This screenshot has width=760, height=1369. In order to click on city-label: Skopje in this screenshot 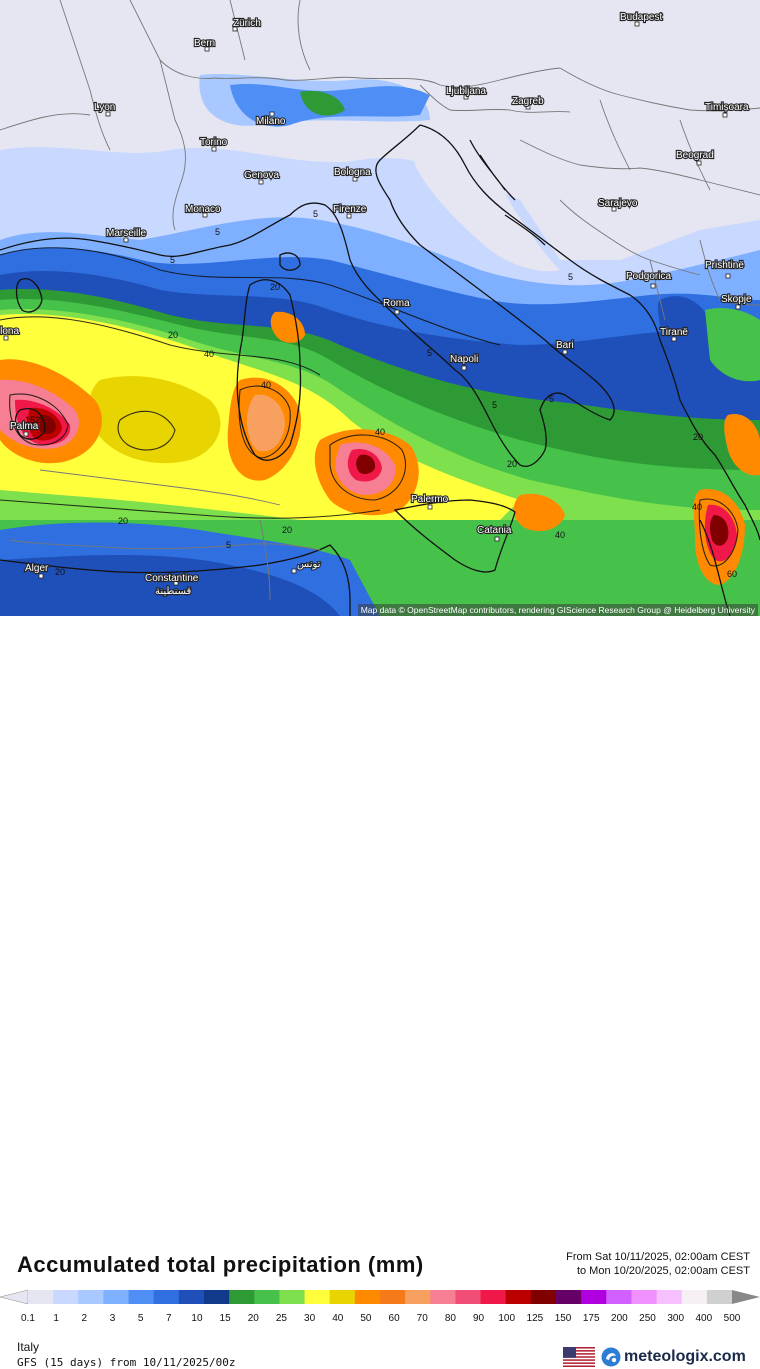, I will do `click(736, 299)`.